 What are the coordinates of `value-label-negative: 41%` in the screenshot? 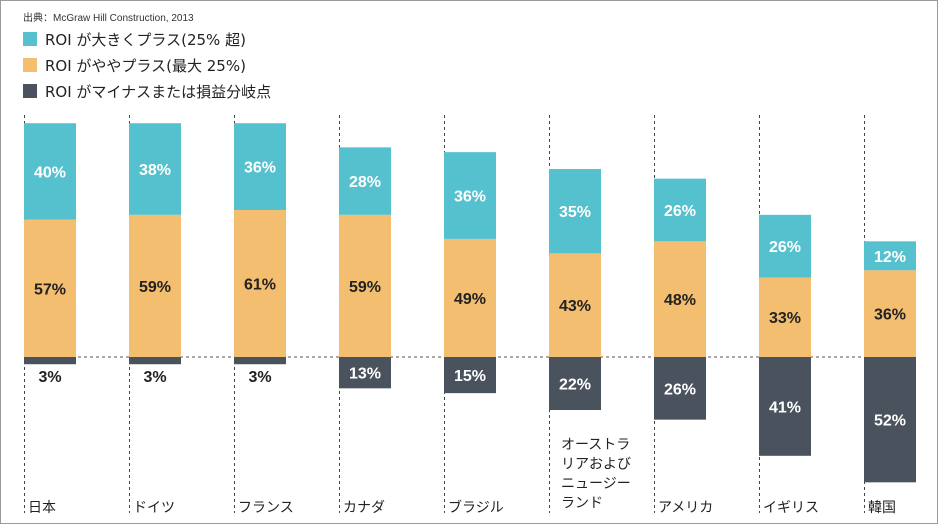 It's located at (785, 407).